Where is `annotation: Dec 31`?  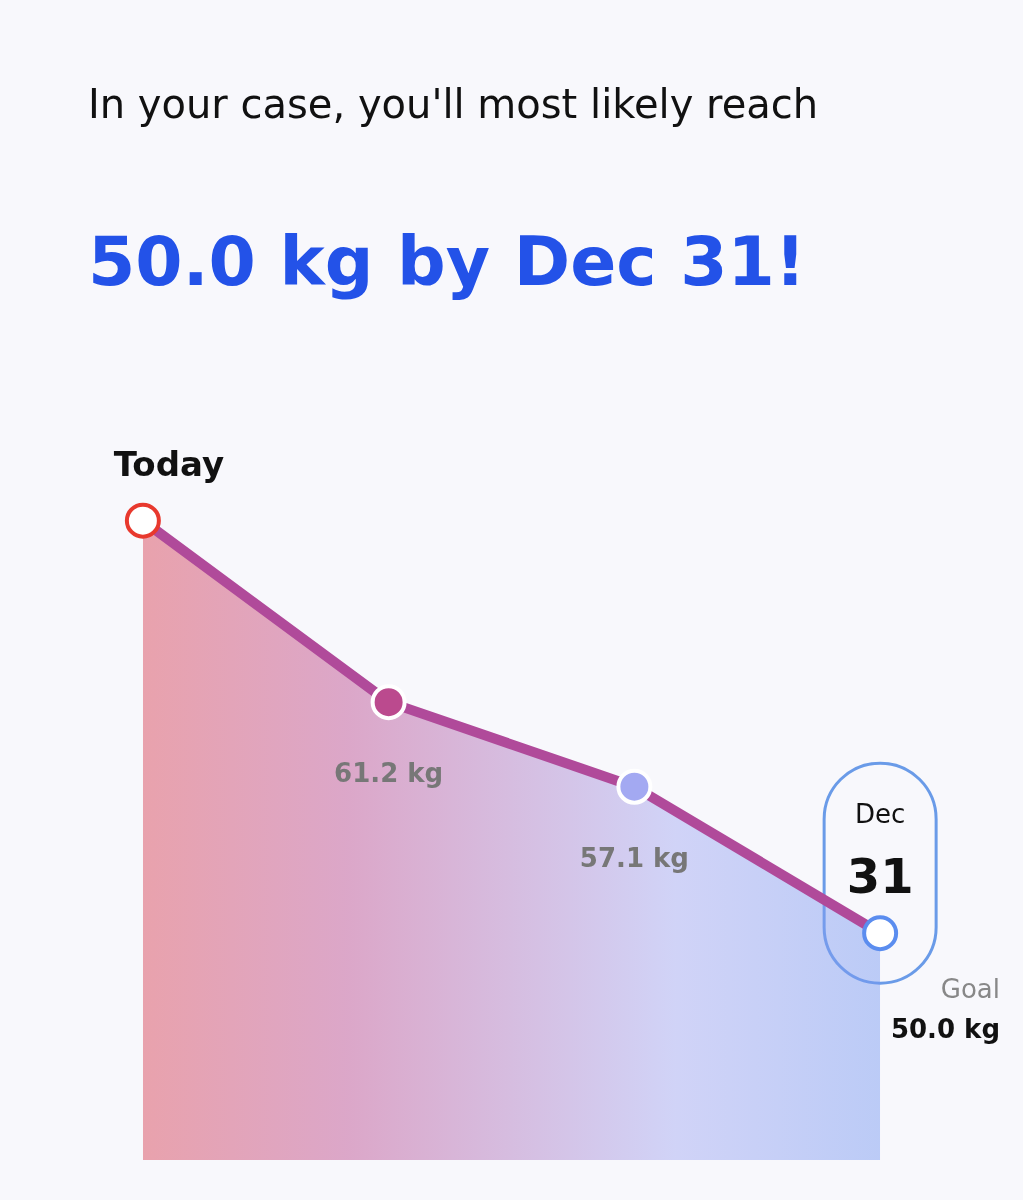 annotation: Dec 31 is located at coordinates (880, 852).